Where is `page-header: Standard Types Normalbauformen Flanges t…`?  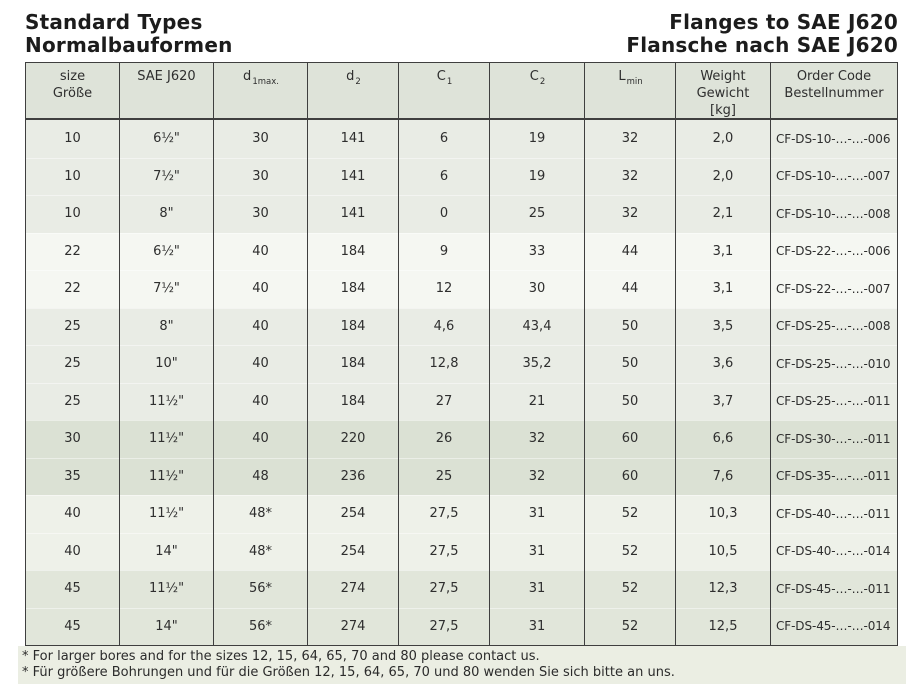 page-header: Standard Types Normalbauformen Flanges t… is located at coordinates (461, 34).